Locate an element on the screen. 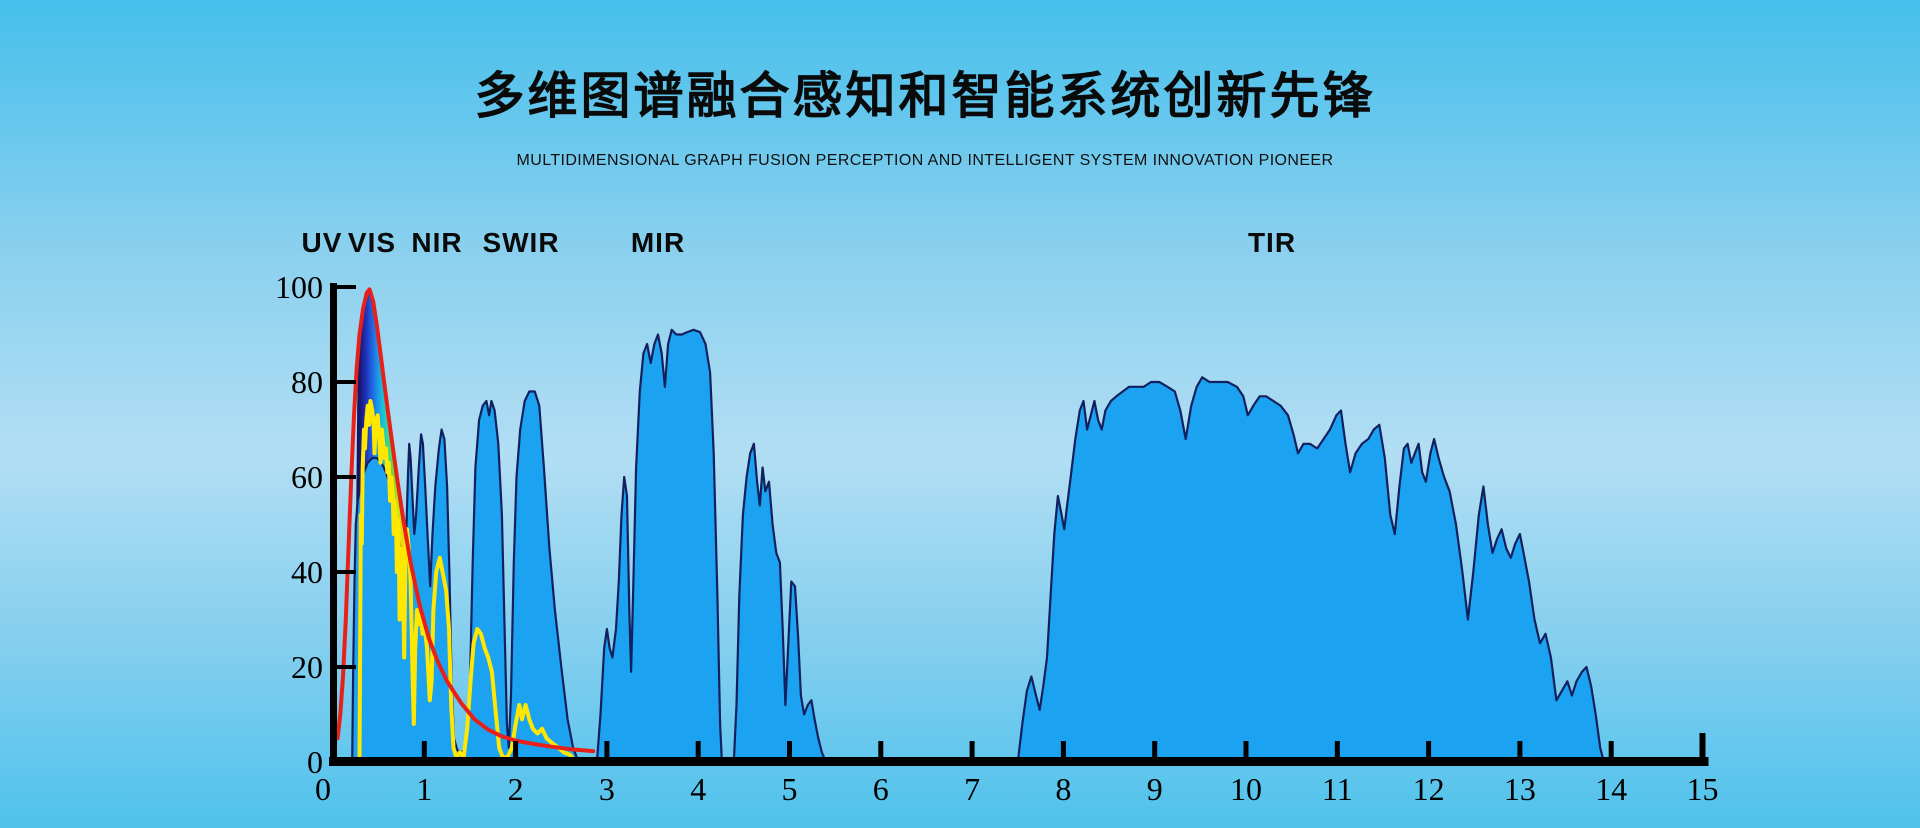 Image resolution: width=1920 pixels, height=828 pixels. y-tick-label: 20 is located at coordinates (307, 667).